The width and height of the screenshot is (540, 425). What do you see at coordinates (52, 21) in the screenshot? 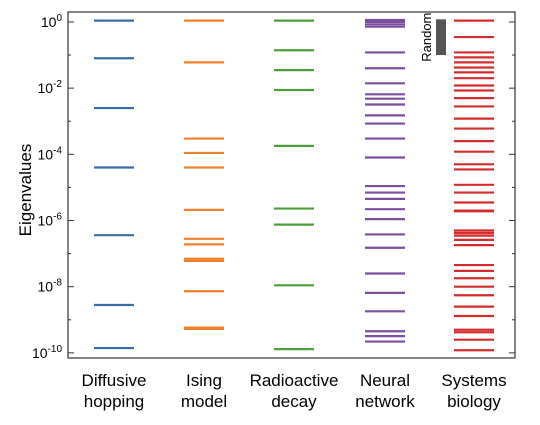
I see `y-tick-label: 10⁰` at bounding box center [52, 21].